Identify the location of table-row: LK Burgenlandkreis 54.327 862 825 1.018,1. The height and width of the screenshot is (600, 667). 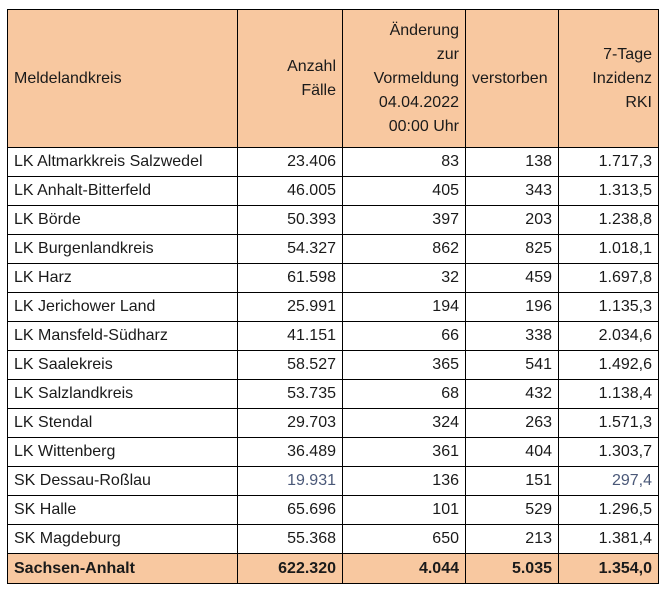
(333, 249).